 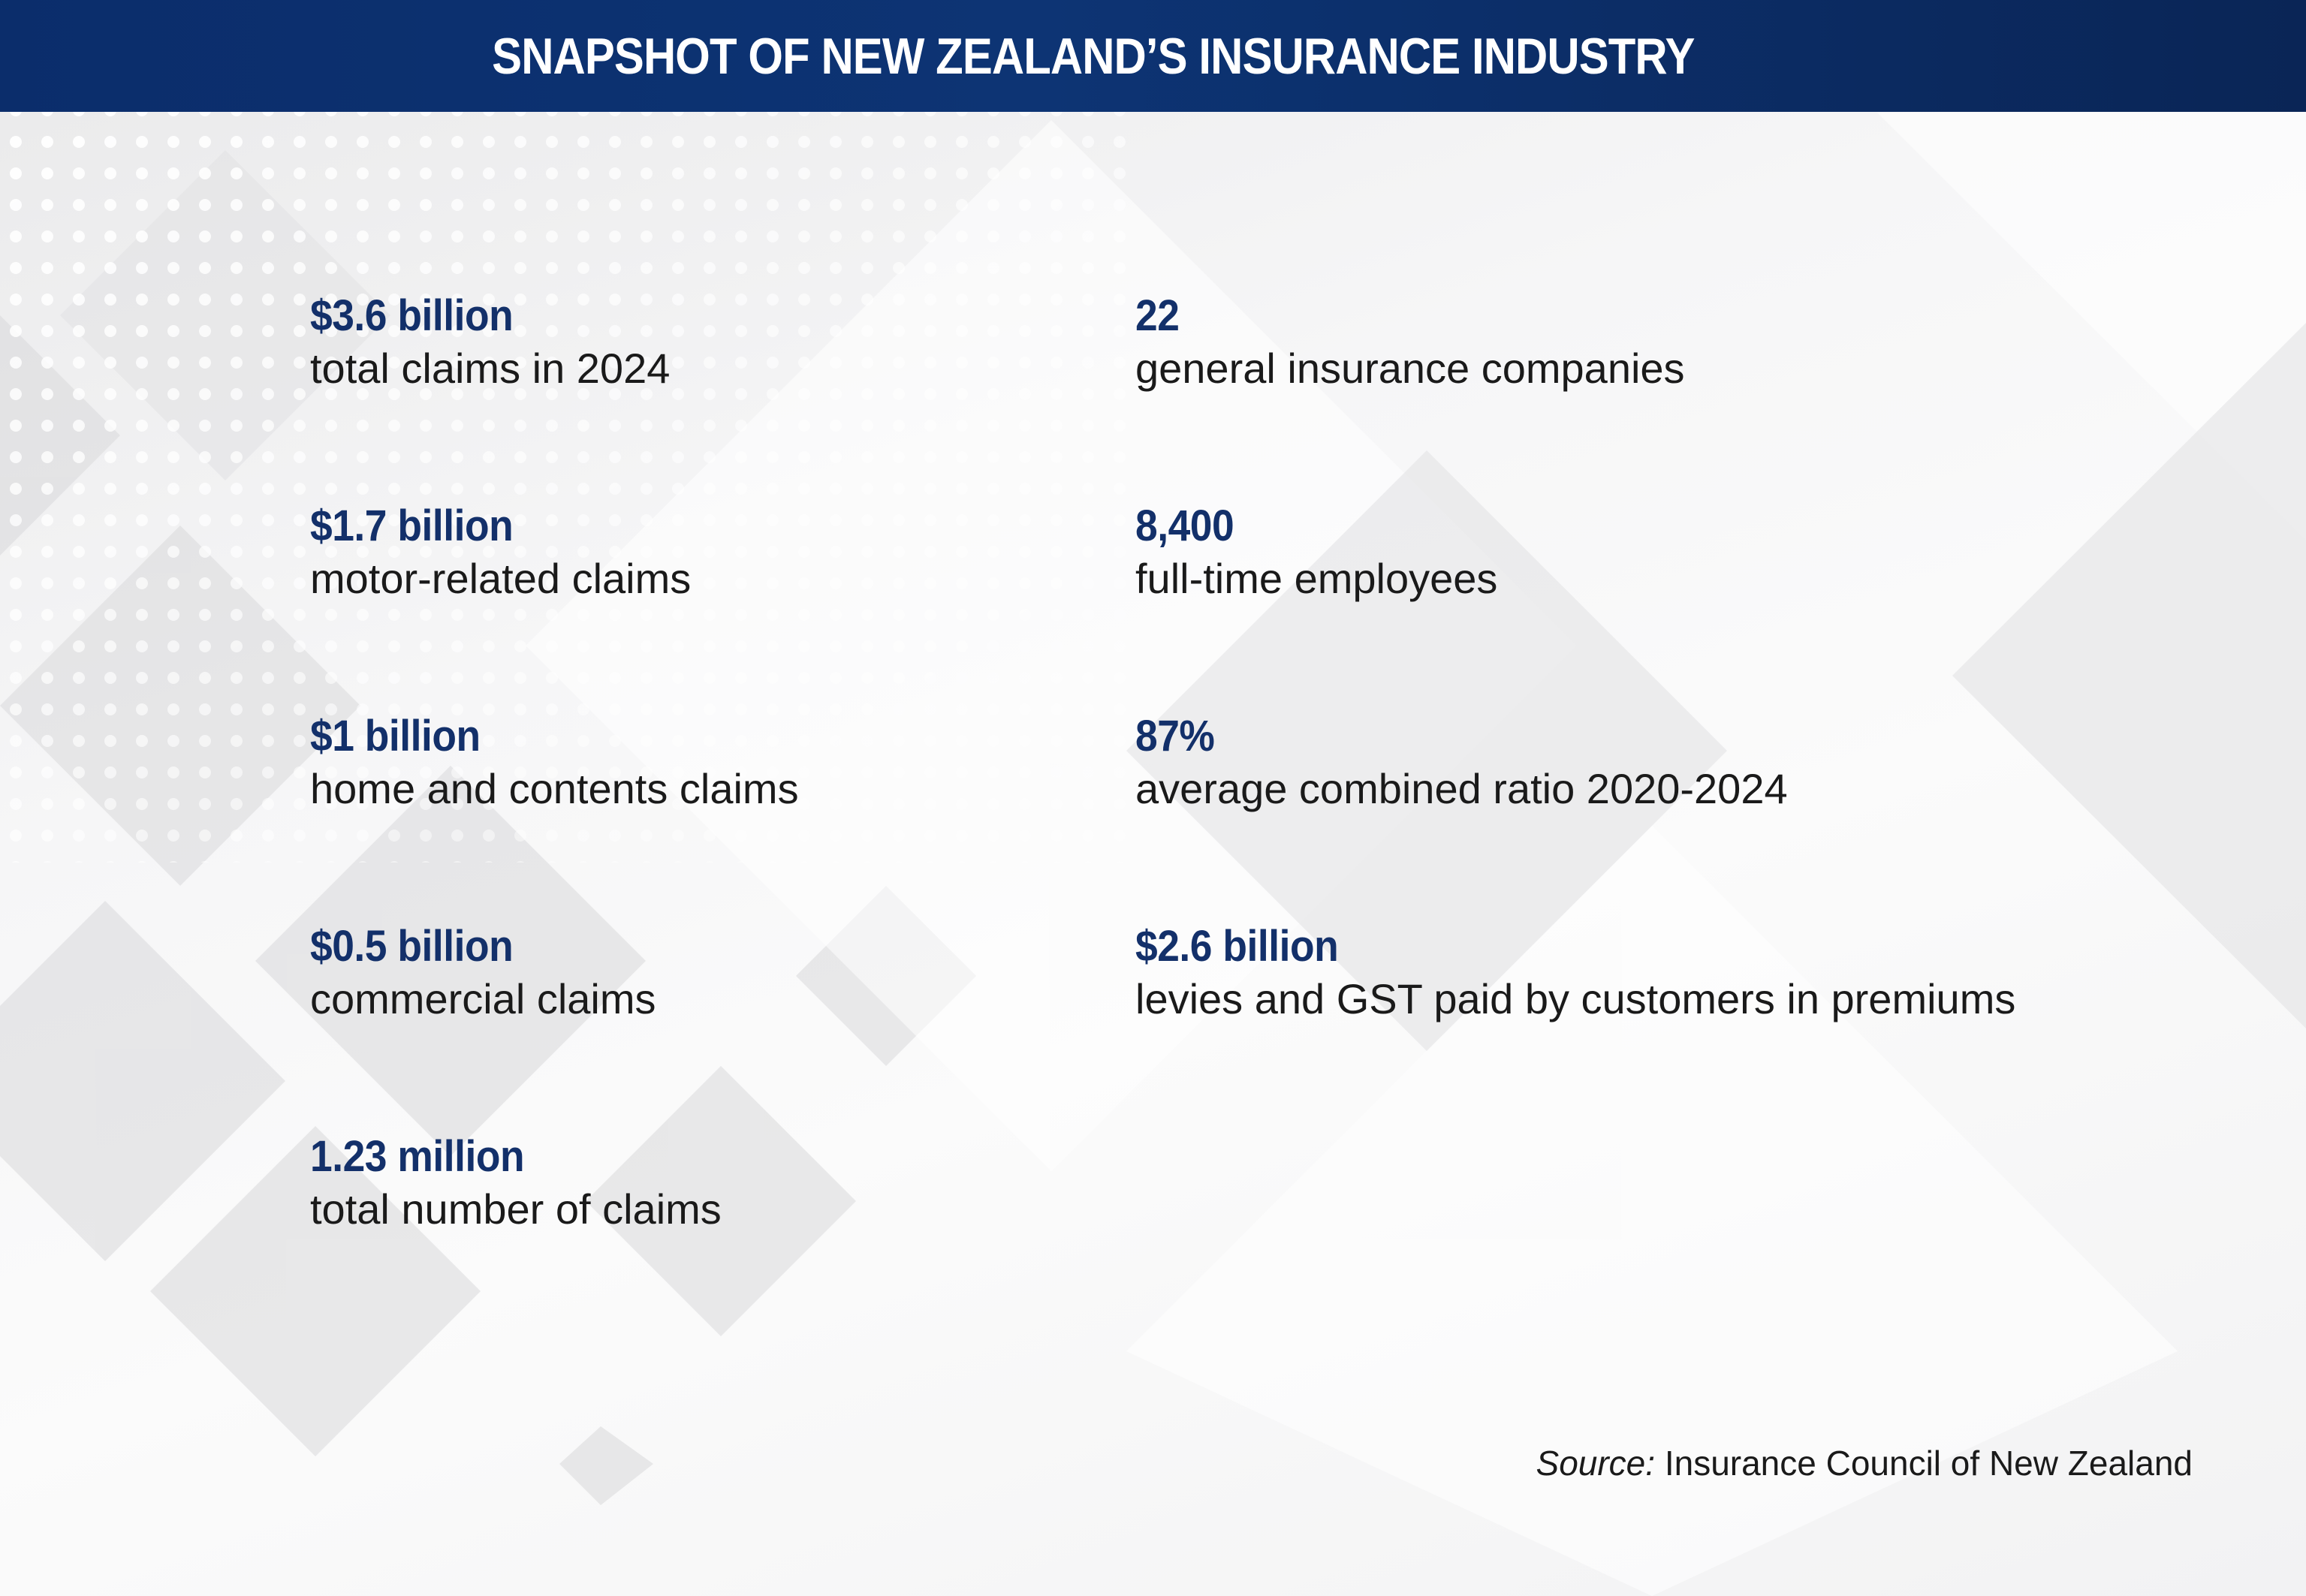 I want to click on stat-label: average combined ratio 2020-2024, so click(x=1461, y=788).